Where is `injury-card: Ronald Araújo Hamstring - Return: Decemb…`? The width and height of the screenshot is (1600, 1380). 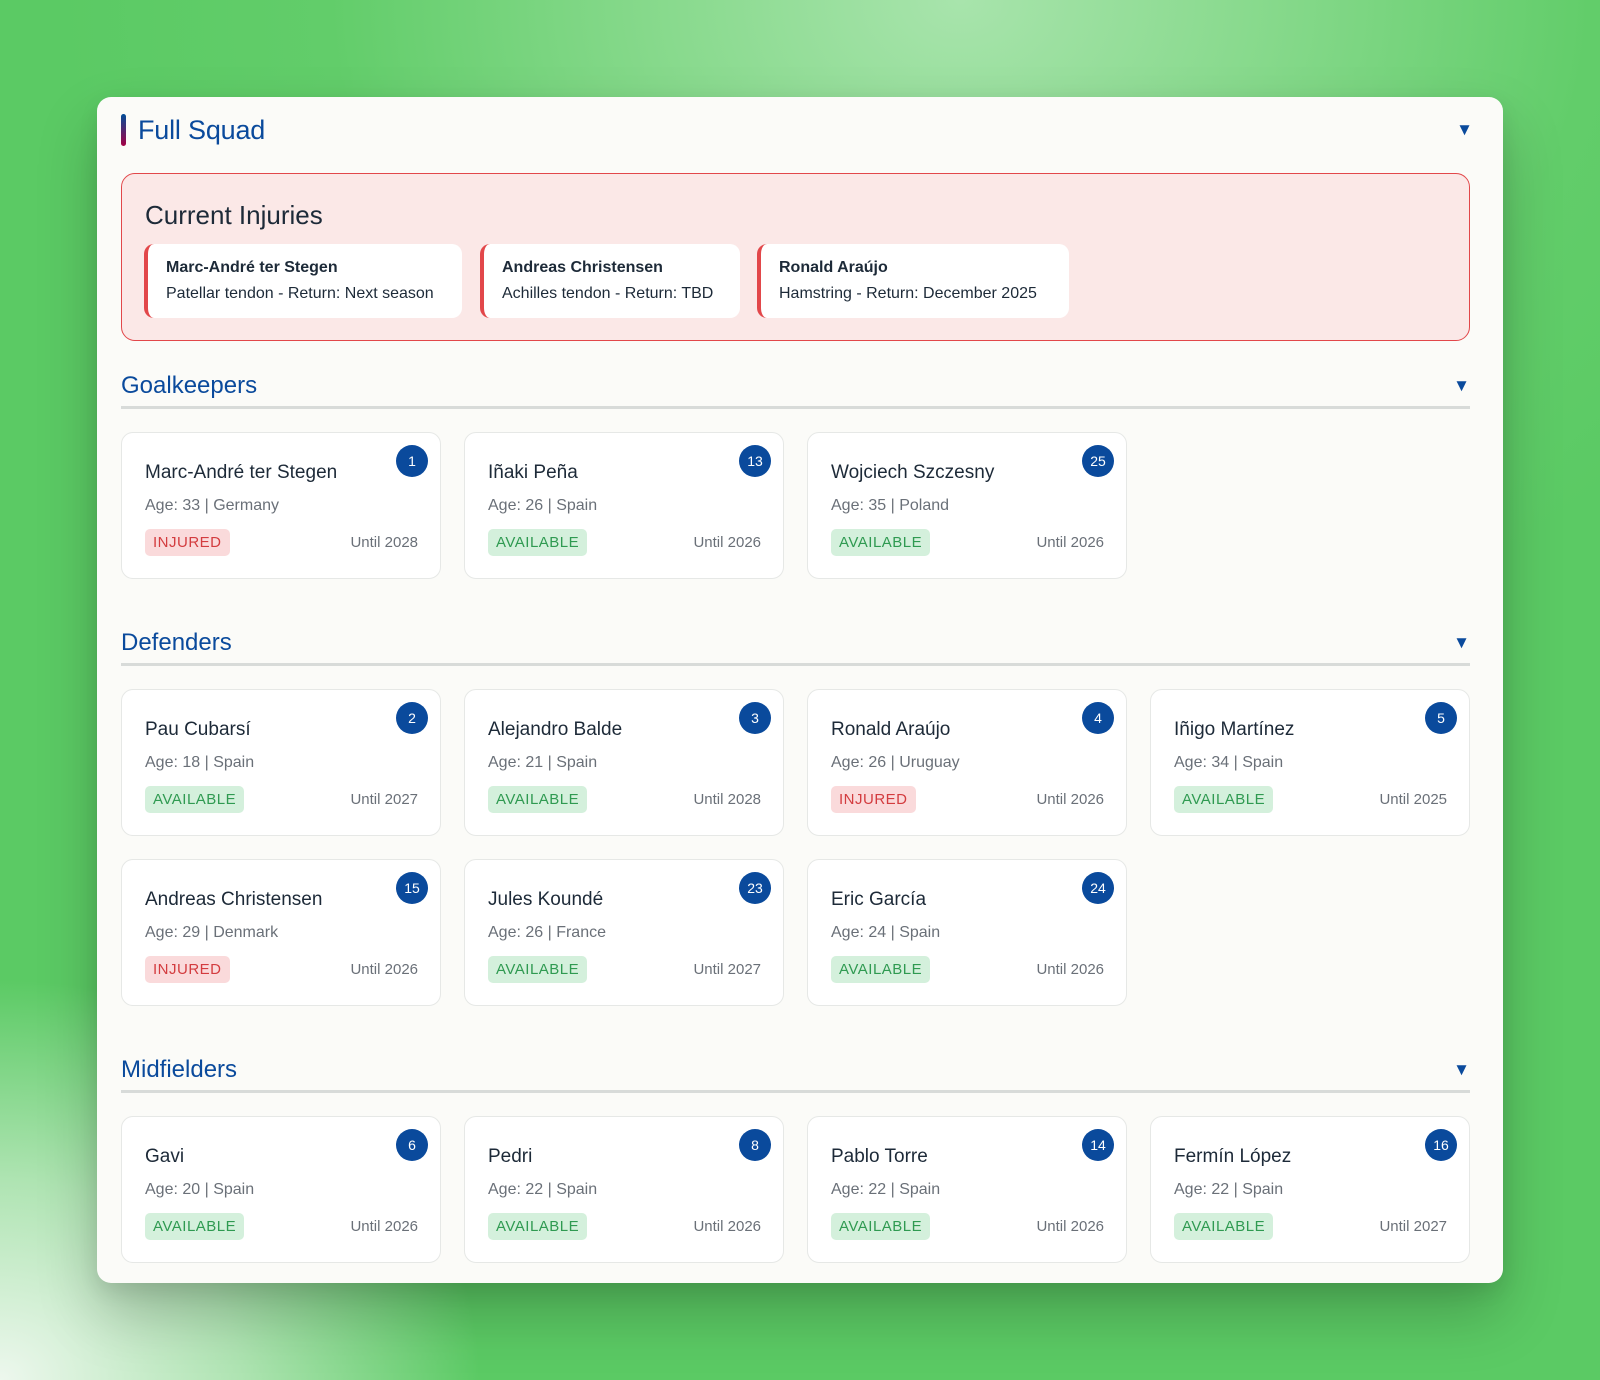 injury-card: Ronald Araújo Hamstring - Return: Decemb… is located at coordinates (913, 281).